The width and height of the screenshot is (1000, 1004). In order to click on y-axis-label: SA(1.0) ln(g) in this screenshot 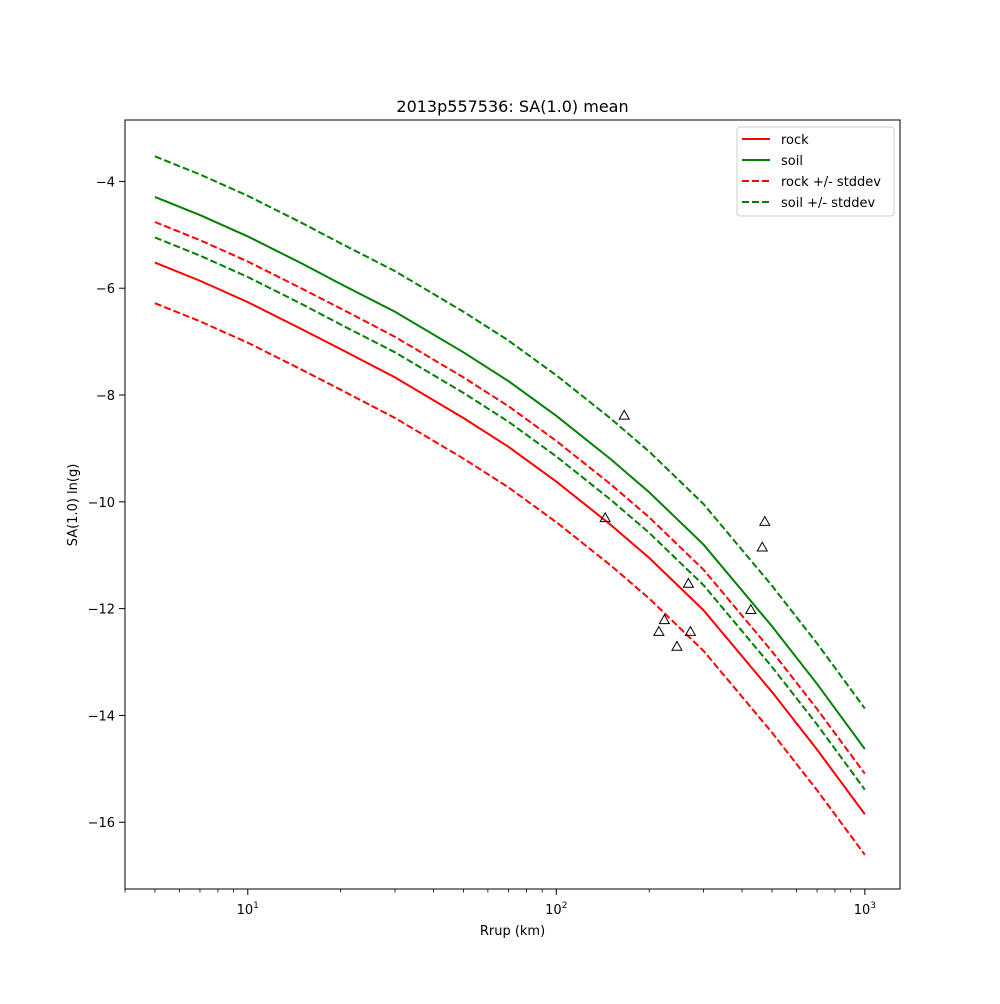, I will do `click(73, 505)`.